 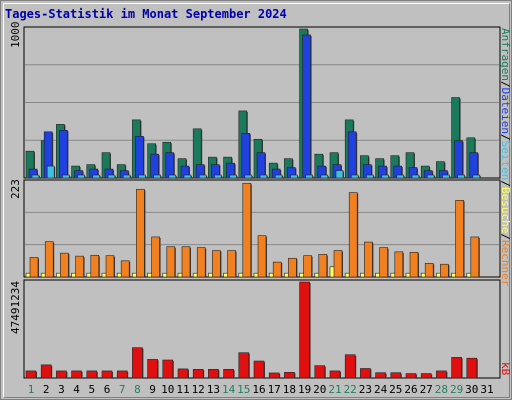 I want to click on day-label: 5, so click(x=91, y=389).